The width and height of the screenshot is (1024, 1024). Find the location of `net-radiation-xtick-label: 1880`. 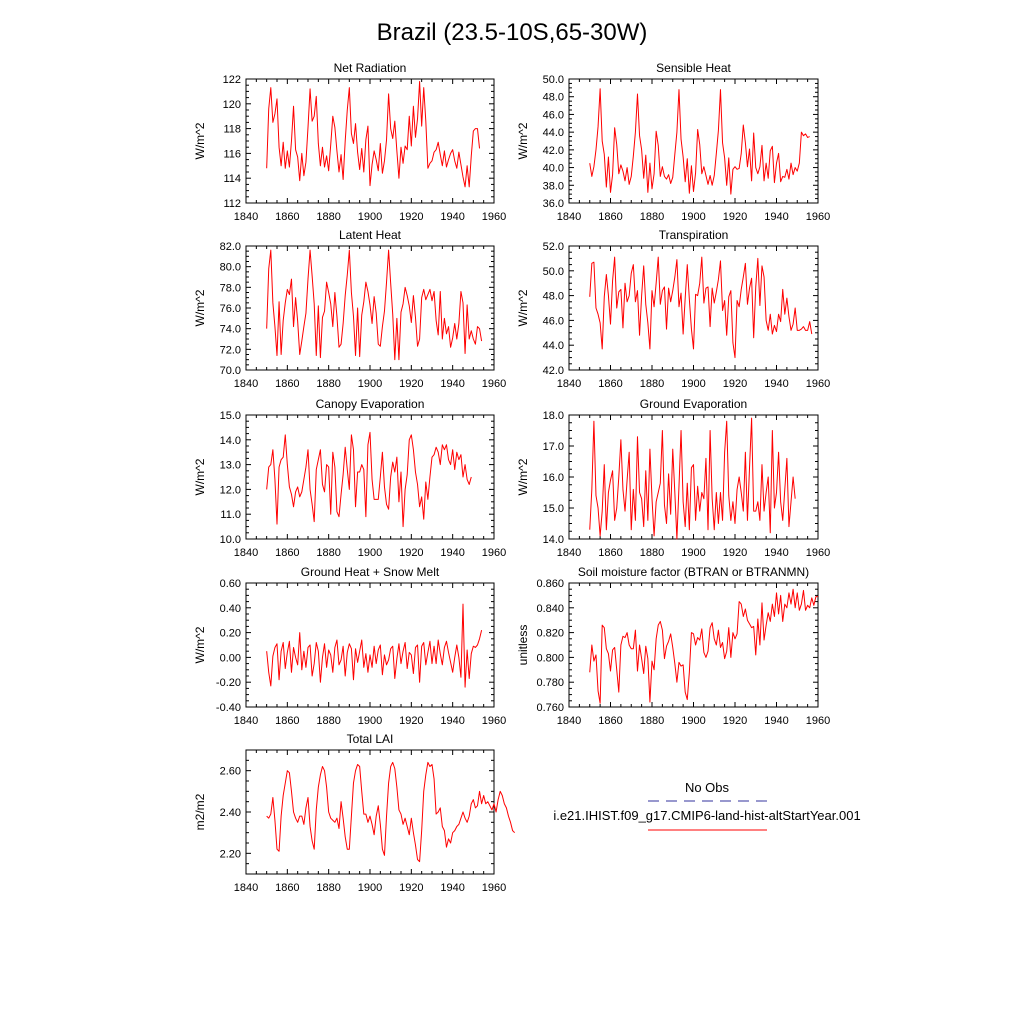

net-radiation-xtick-label: 1880 is located at coordinates (328, 217).